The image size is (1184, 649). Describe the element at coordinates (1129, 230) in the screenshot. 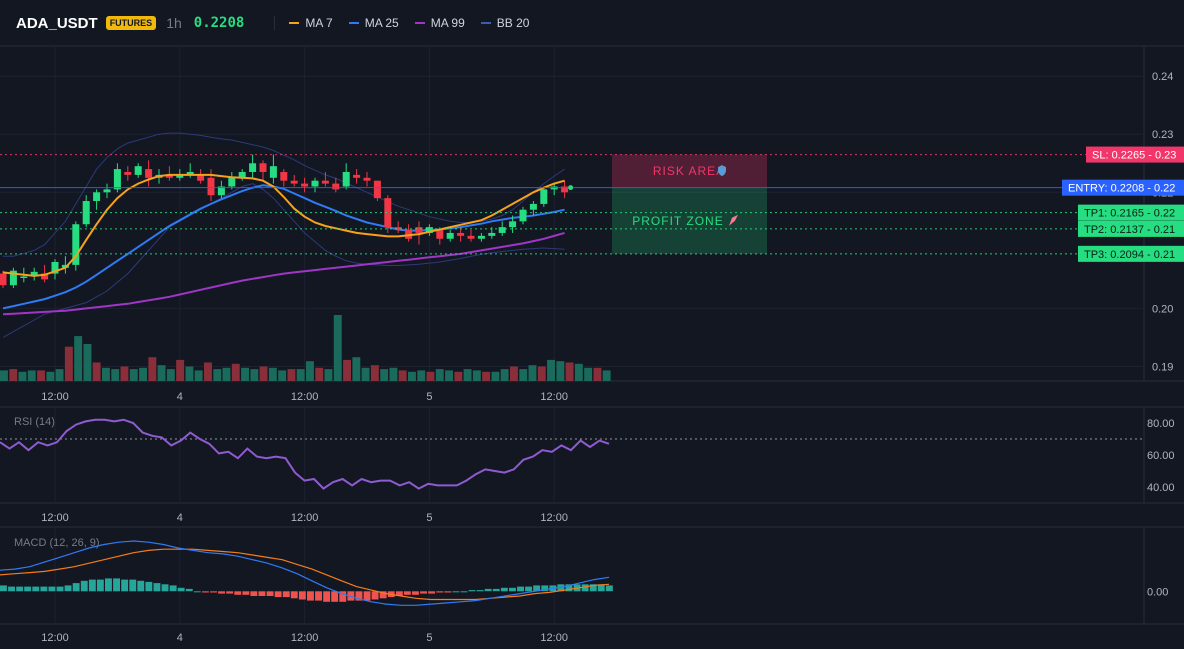

I see `take-profit-2-tag-text: TP2: 0.2137 - 0.21` at that location.